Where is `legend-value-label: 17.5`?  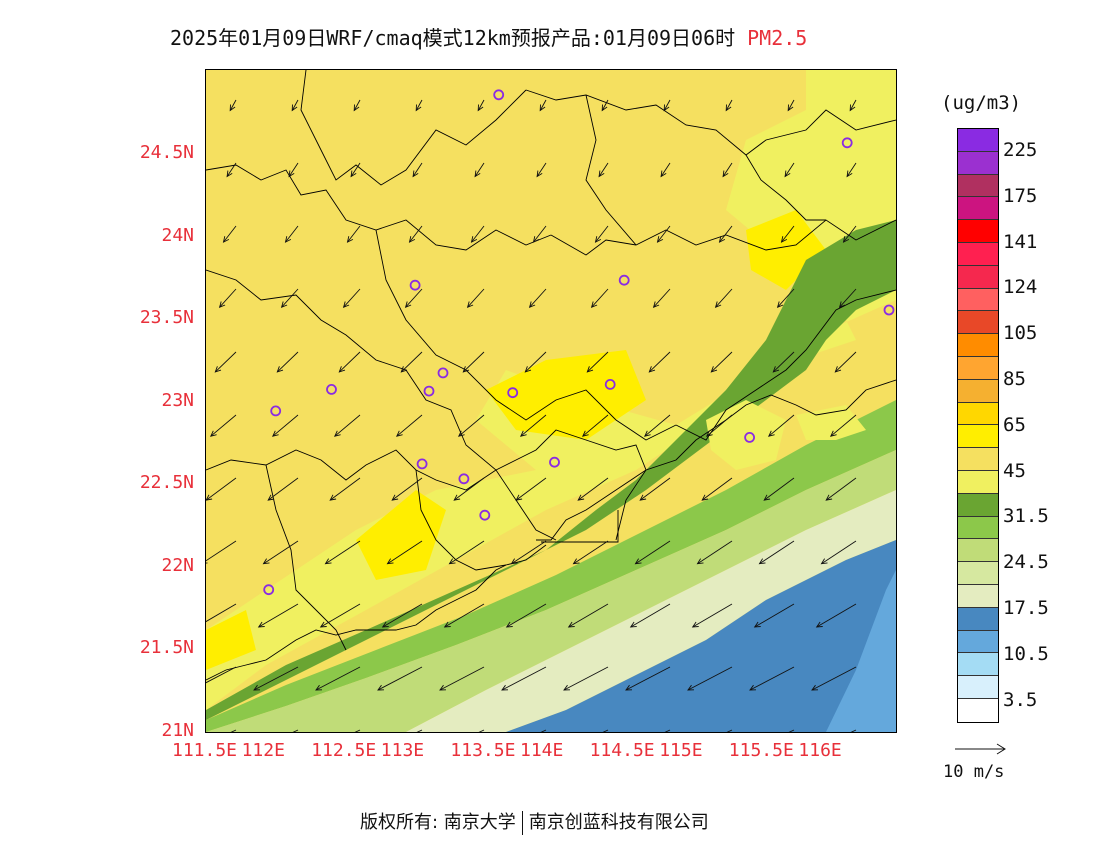
legend-value-label: 17.5 is located at coordinates (1026, 608).